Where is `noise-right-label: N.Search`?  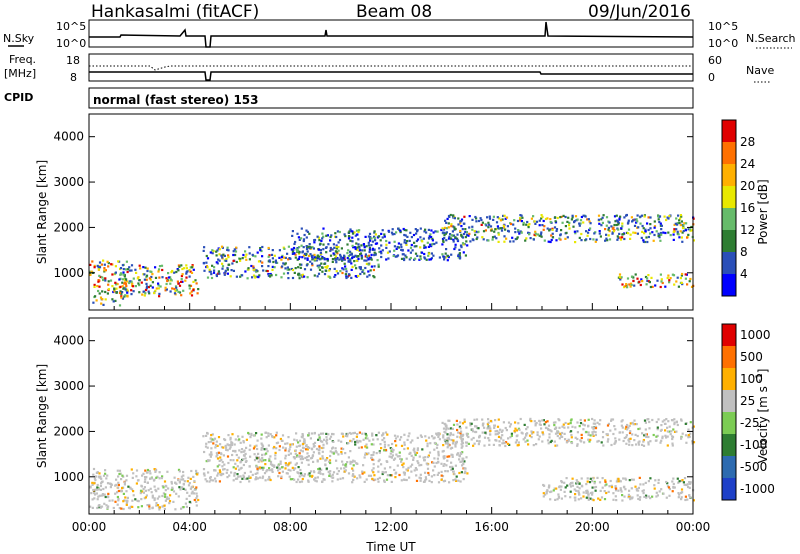
noise-right-label: N.Search is located at coordinates (771, 38).